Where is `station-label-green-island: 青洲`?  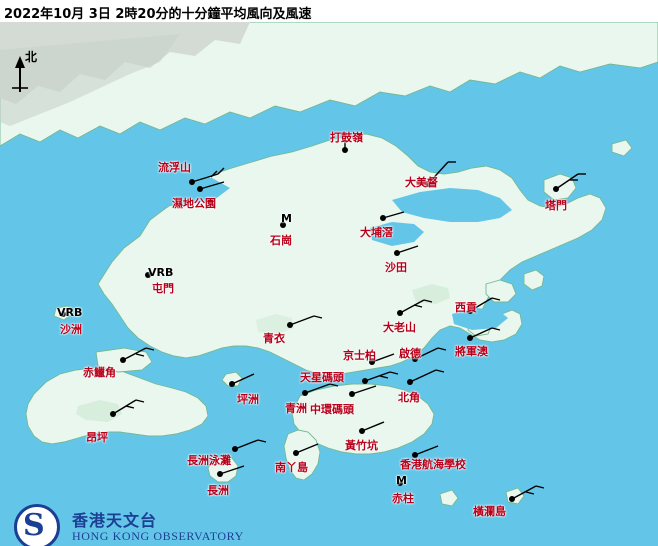 station-label-green-island: 青洲 is located at coordinates (296, 408).